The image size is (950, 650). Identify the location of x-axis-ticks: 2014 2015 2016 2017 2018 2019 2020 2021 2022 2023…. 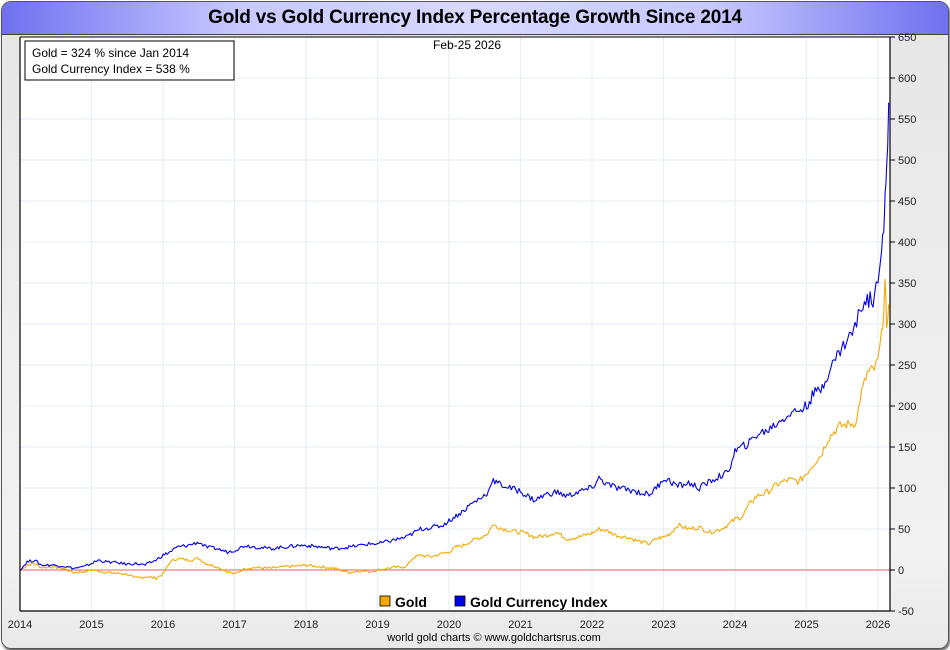
(449, 625).